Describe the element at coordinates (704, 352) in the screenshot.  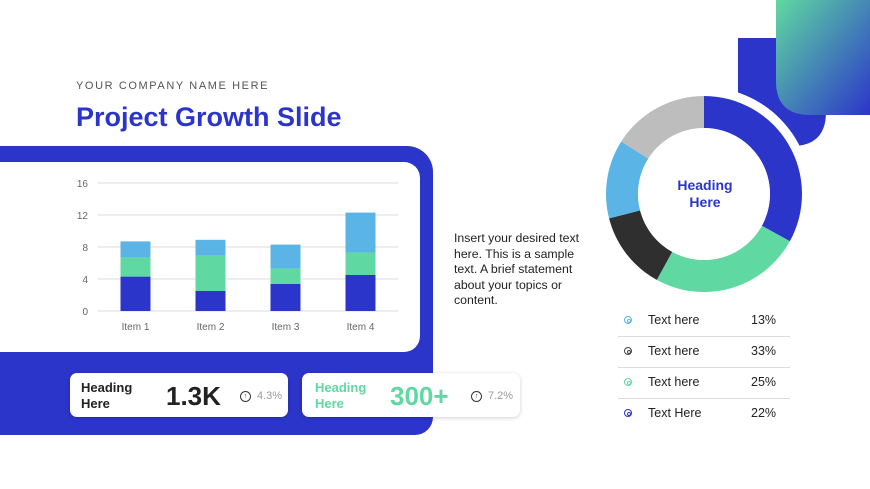
I see `legend-row: Text here 33%` at that location.